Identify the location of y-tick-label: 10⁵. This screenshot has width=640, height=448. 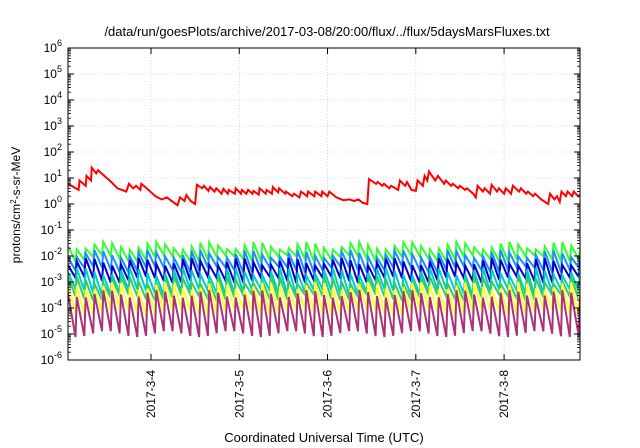
(53, 72).